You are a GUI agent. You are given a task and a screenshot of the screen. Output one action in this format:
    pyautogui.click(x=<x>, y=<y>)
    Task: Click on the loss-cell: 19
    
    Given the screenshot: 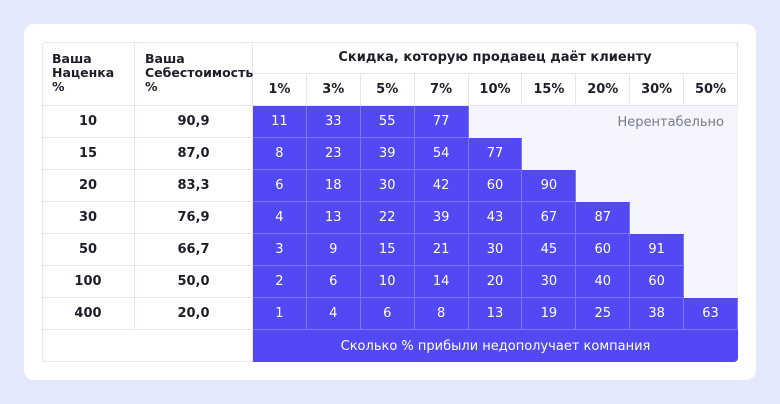 What is the action you would take?
    pyautogui.click(x=549, y=314)
    